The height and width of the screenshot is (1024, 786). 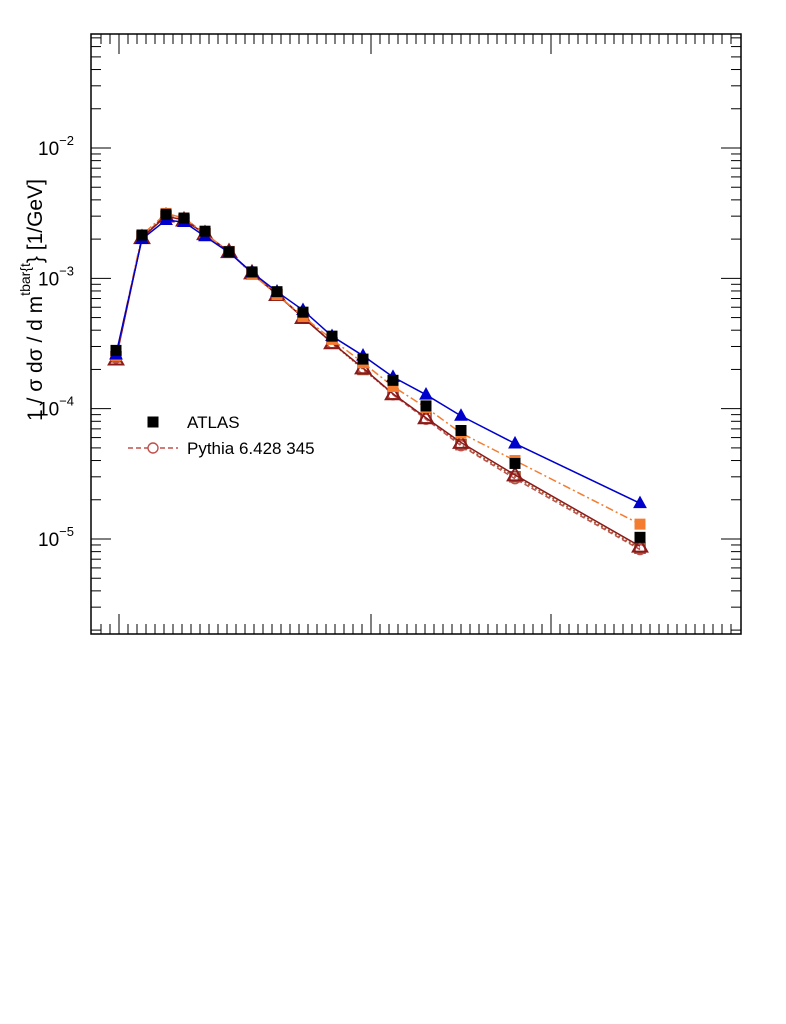 What do you see at coordinates (56, 276) in the screenshot?
I see `y-tick-label: 10⁻³` at bounding box center [56, 276].